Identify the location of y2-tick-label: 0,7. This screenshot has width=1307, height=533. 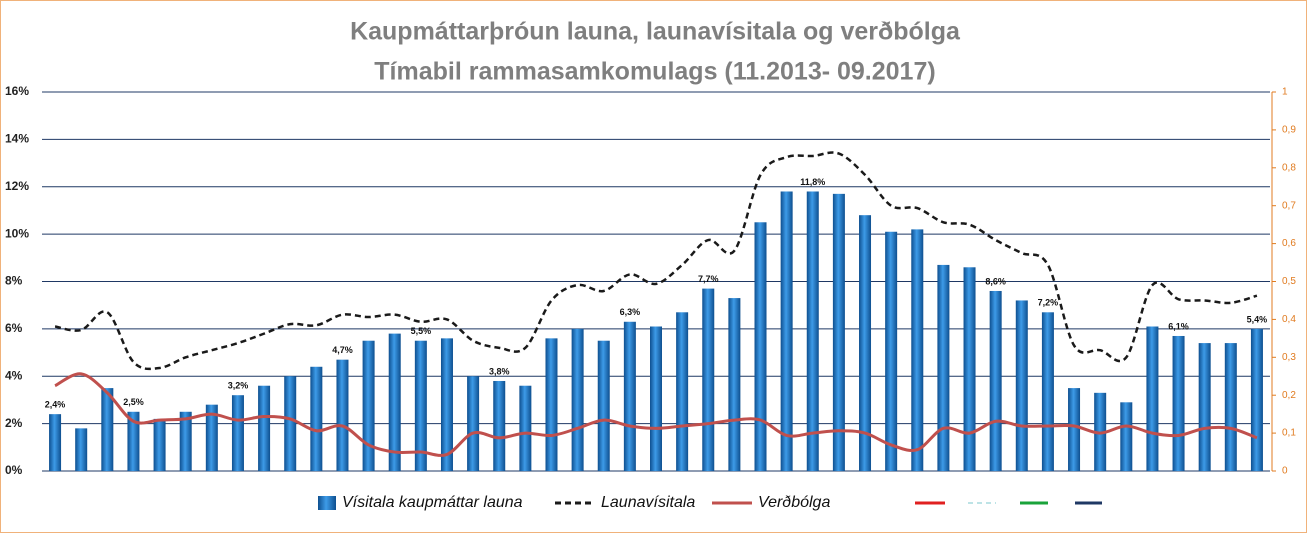
(1289, 205).